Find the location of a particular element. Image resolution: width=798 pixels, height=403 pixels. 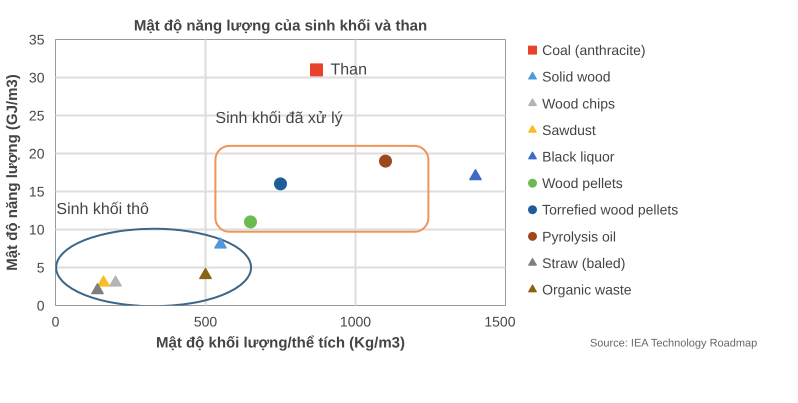

x-axis-title: Mật độ khối lượng/thể tích (Kg/m3) is located at coordinates (281, 343).